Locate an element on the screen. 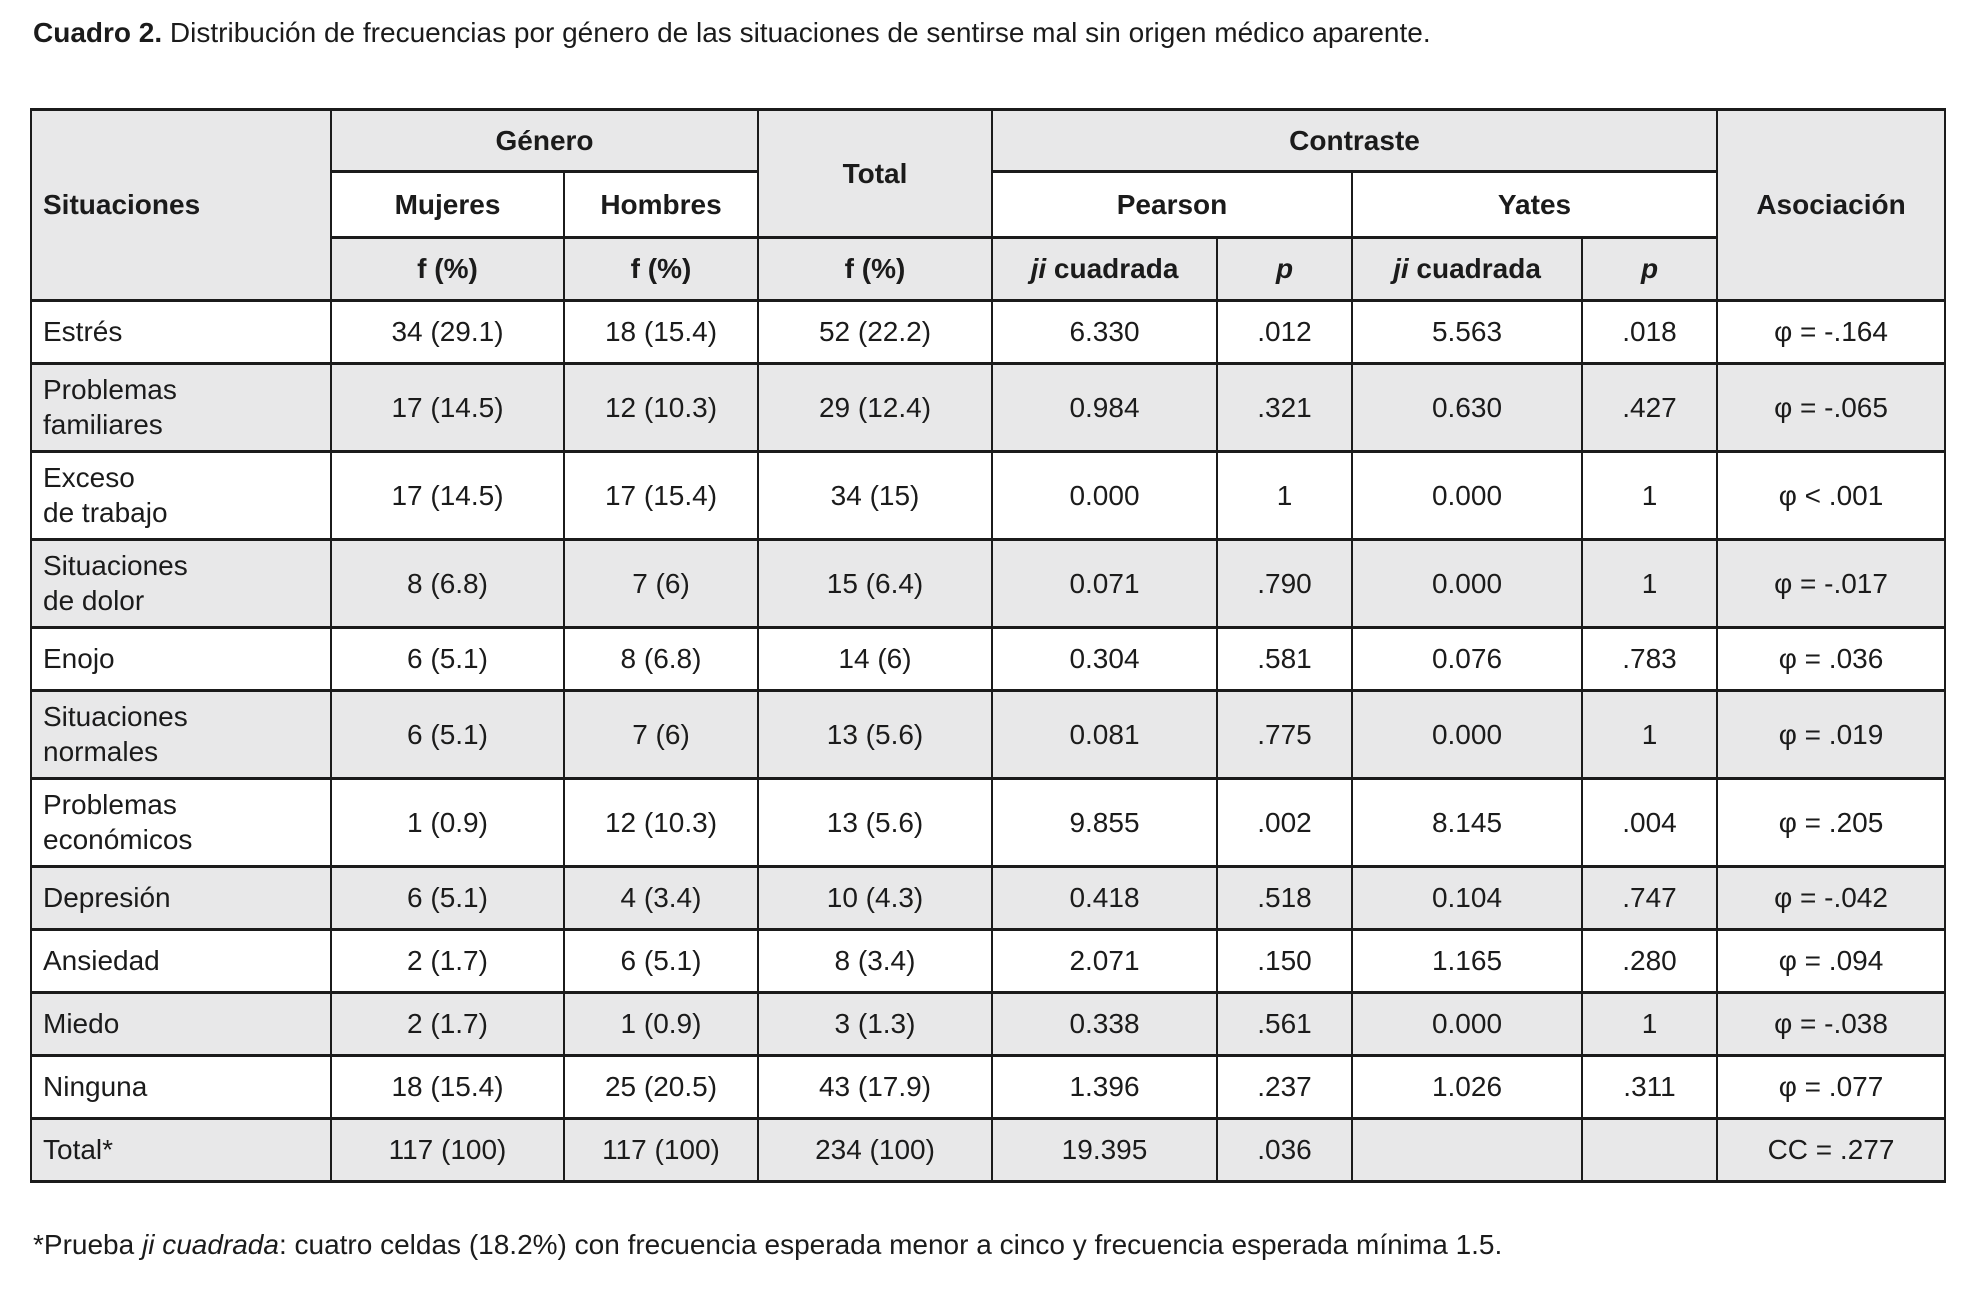 The width and height of the screenshot is (1975, 1303). yates-ji-value: 1.165 is located at coordinates (1467, 960).